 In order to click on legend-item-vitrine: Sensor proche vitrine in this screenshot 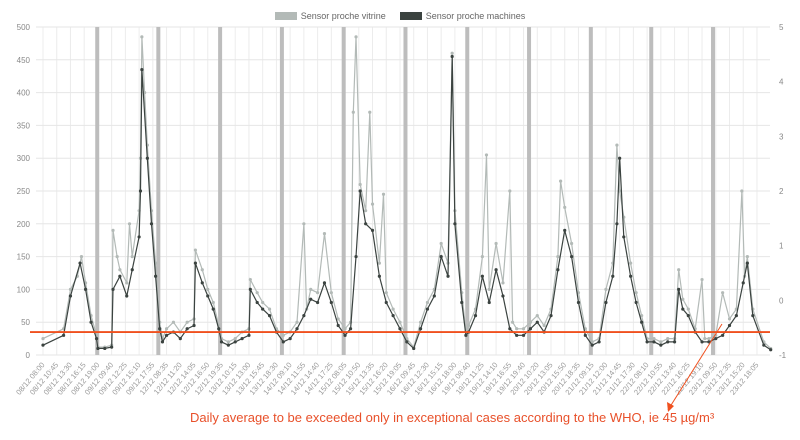, I will do `click(330, 16)`.